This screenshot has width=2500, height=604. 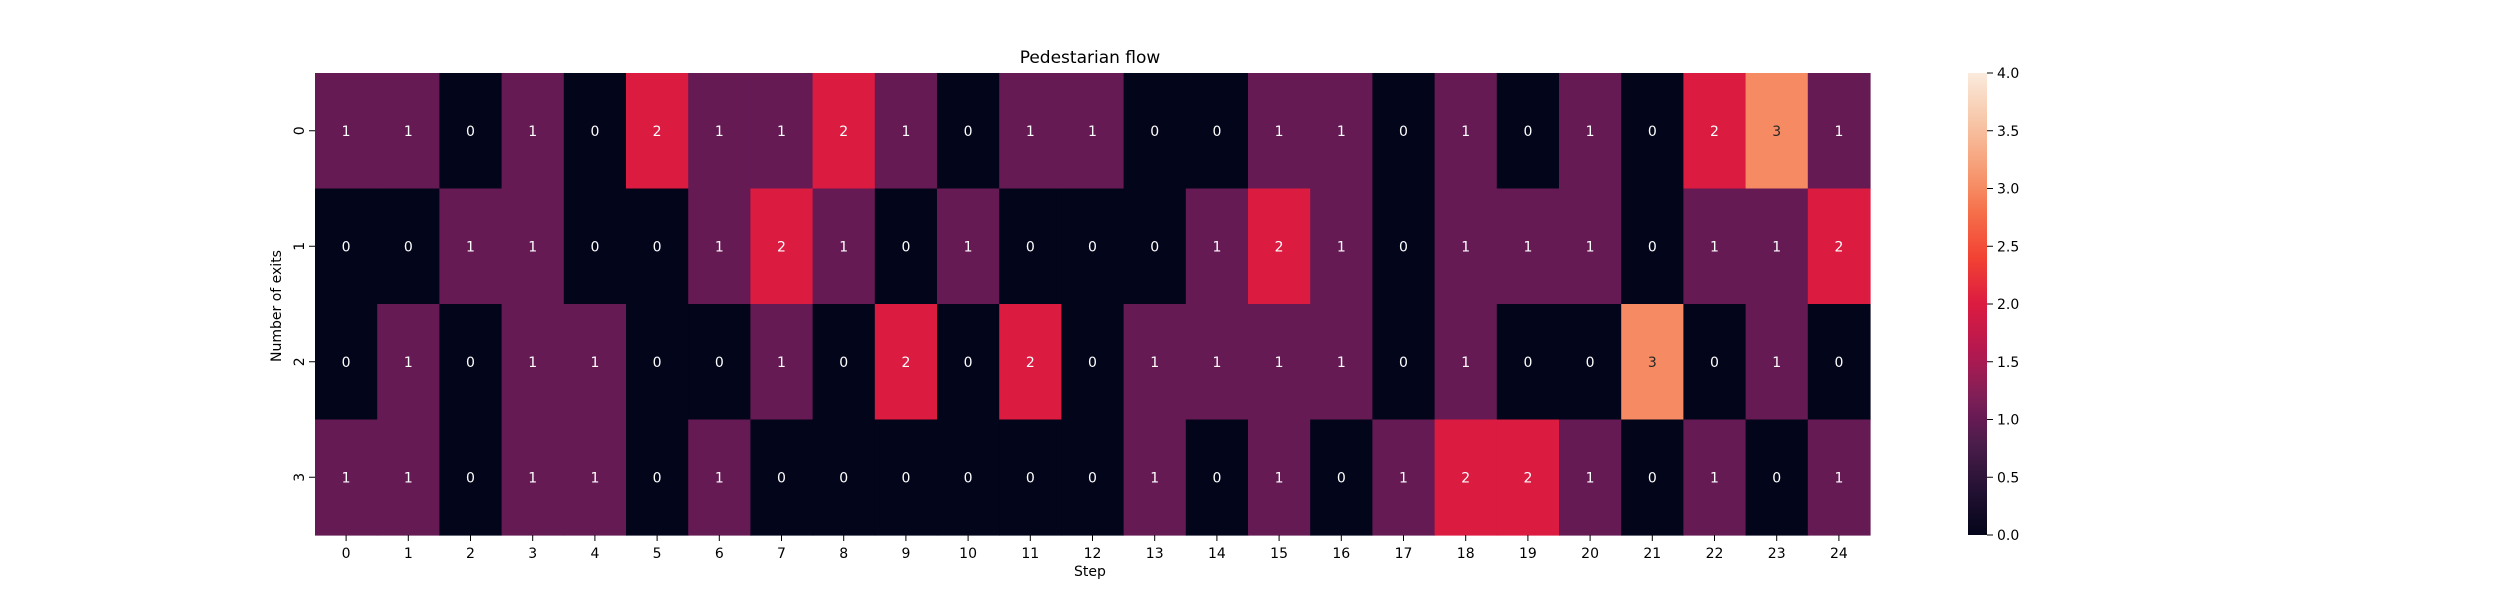 I want to click on colorbar-tick-label: 1.0, so click(x=2008, y=421).